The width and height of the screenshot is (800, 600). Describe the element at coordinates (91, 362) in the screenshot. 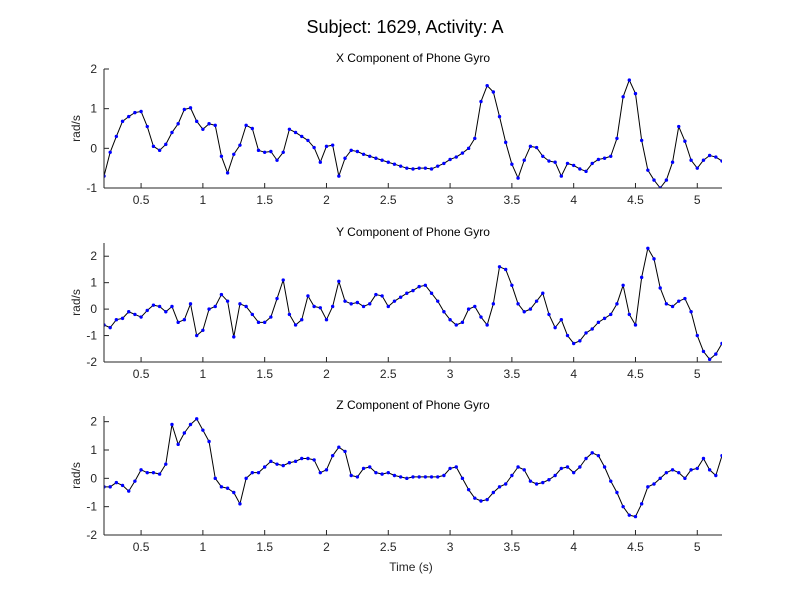

I see `y-gyro-y-tick-label: -2` at that location.